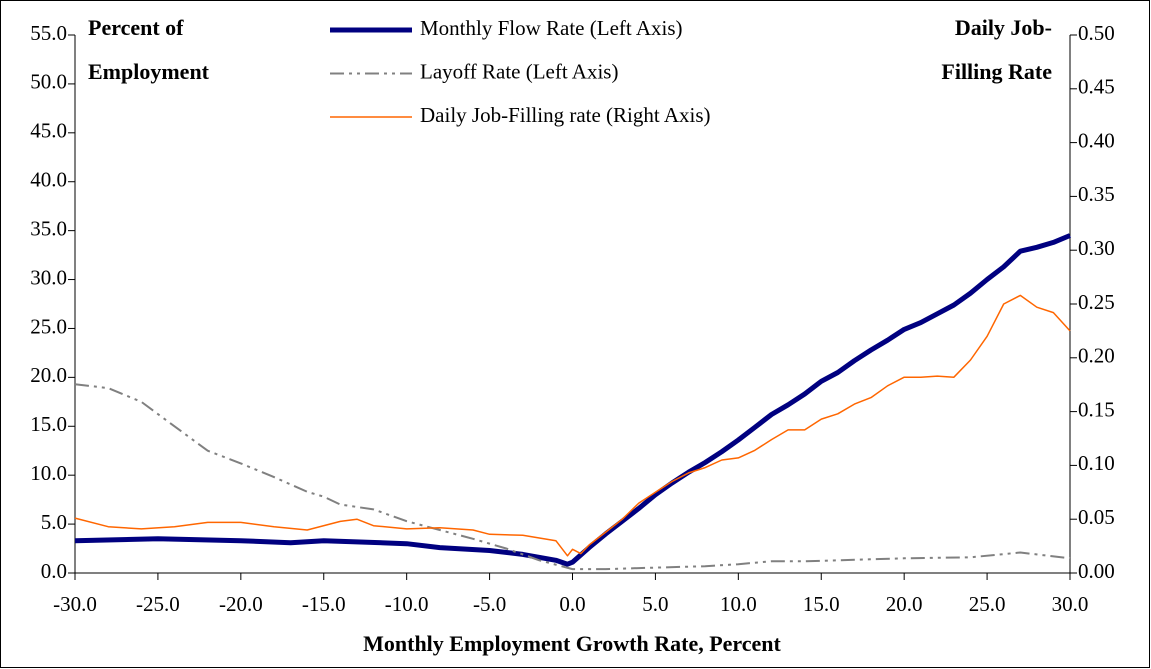 The height and width of the screenshot is (669, 1151). What do you see at coordinates (324, 604) in the screenshot?
I see `x-tick-label: -15.0` at bounding box center [324, 604].